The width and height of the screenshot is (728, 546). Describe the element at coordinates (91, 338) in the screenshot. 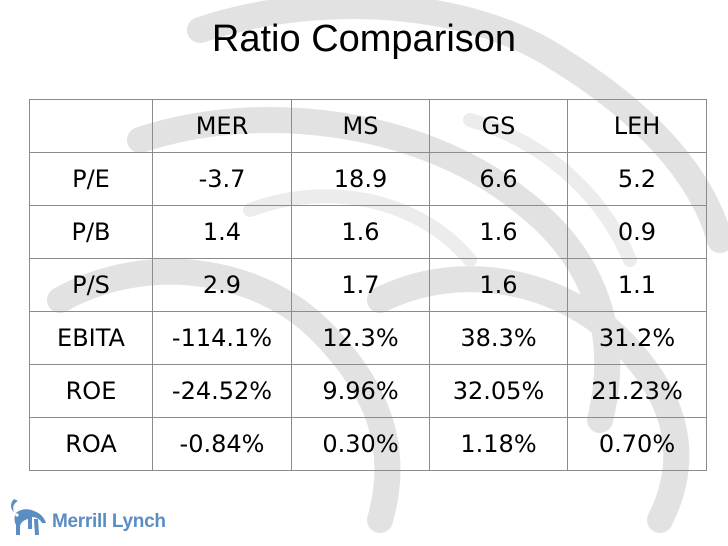

I see `row-label: EBITA` at that location.